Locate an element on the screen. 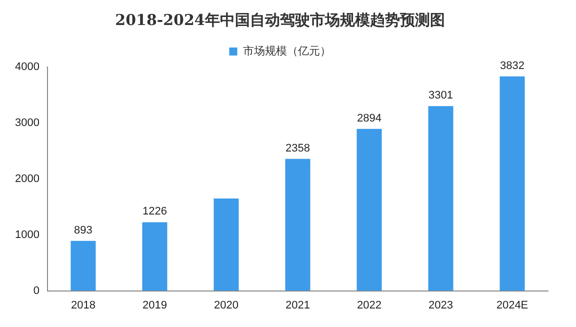  x-tick-label: 2020 is located at coordinates (226, 305).